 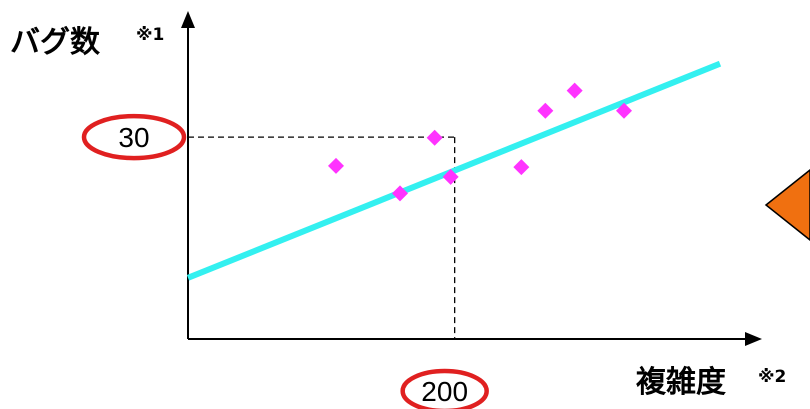 What do you see at coordinates (150, 35) in the screenshot?
I see `y-axis-title-note: ※1` at bounding box center [150, 35].